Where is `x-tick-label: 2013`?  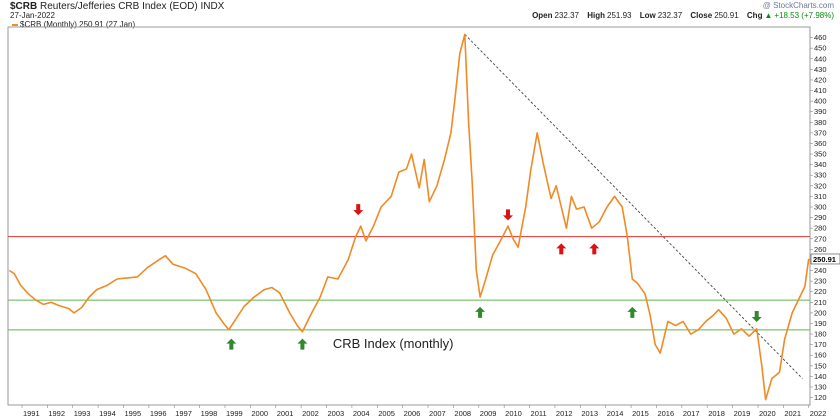 x-tick-label: 2013 is located at coordinates (589, 413).